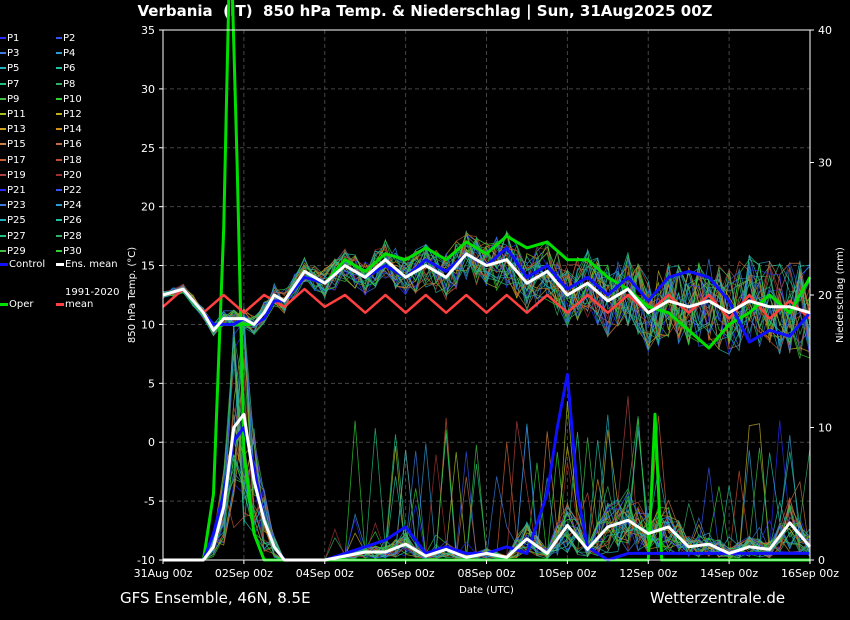 This screenshot has width=850, height=620. What do you see at coordinates (59, 114) in the screenshot?
I see `legend-item-p12-swatch` at bounding box center [59, 114].